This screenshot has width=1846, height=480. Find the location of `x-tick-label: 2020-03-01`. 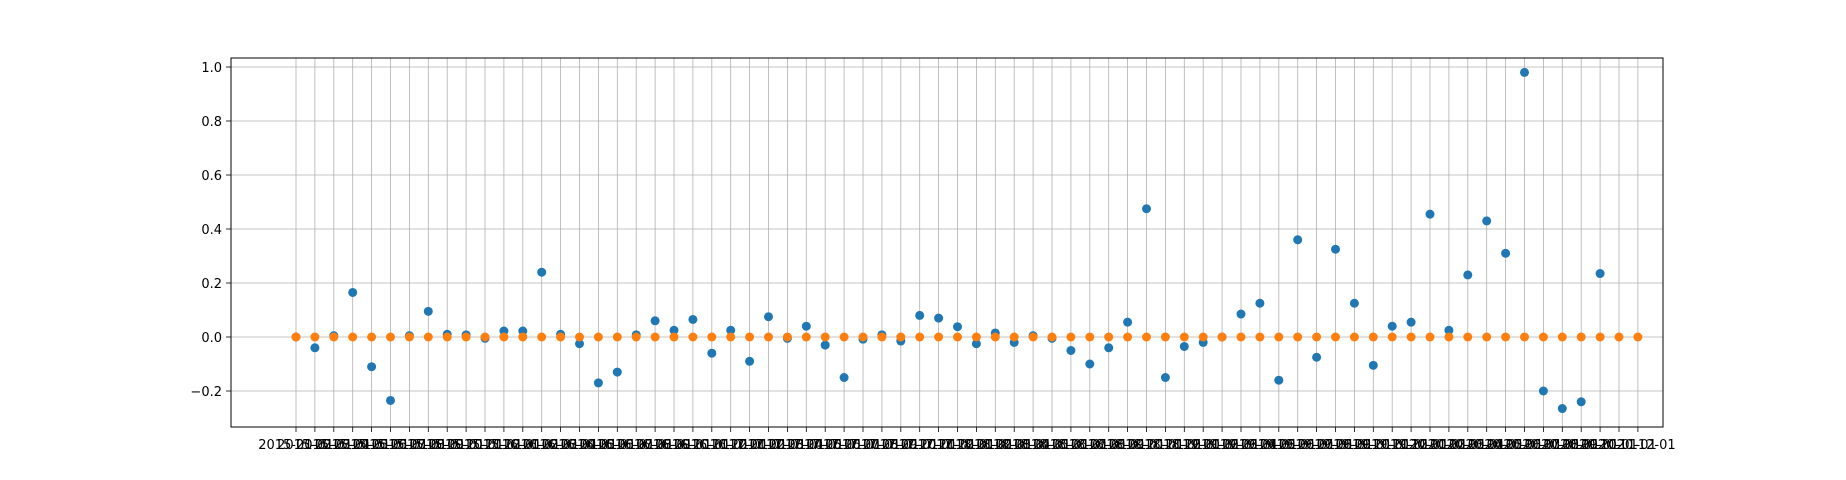

x-tick-label: 2020-03-01 is located at coordinates (1468, 445).